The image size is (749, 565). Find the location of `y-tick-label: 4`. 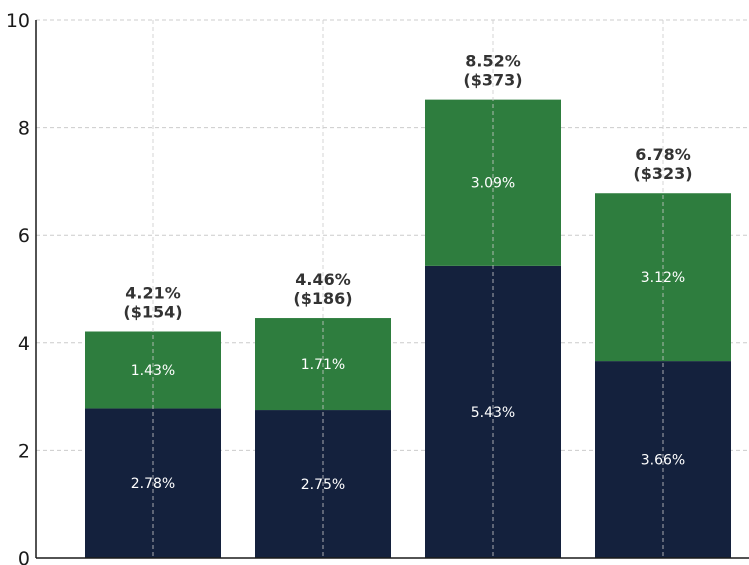

y-tick-label: 4 is located at coordinates (24, 344).